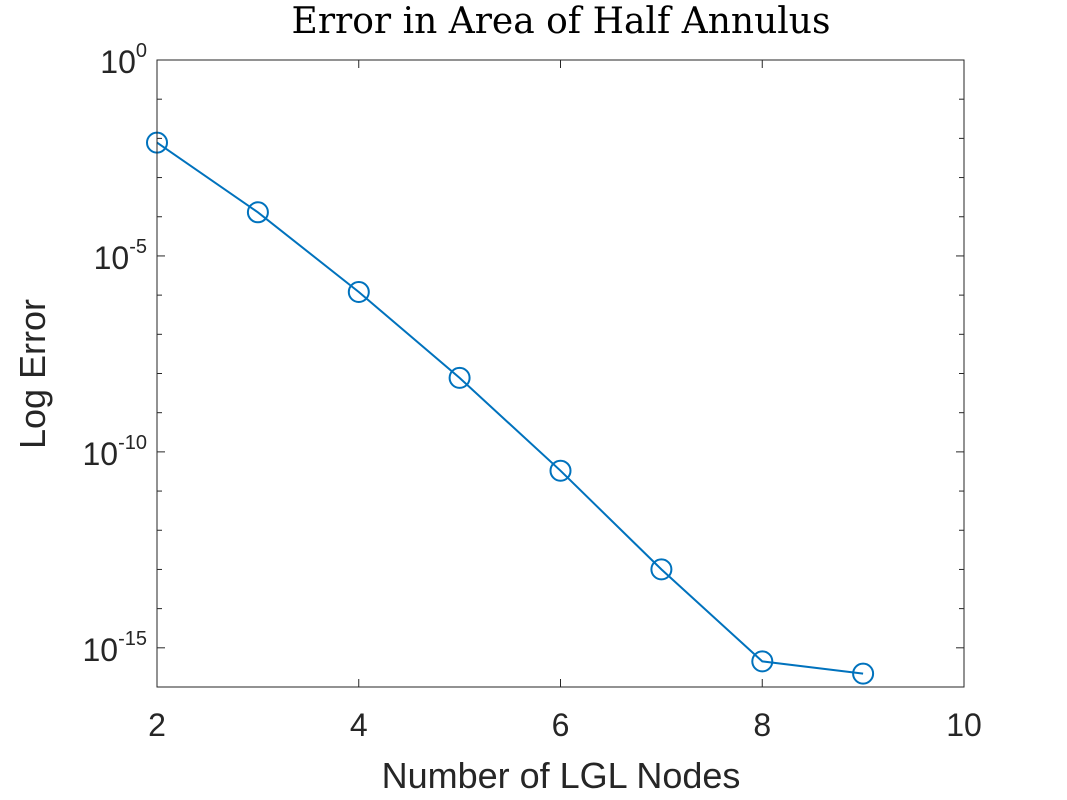 The height and width of the screenshot is (800, 1067). Describe the element at coordinates (561, 775) in the screenshot. I see `x-axis-label: Number of LGL Nodes` at that location.